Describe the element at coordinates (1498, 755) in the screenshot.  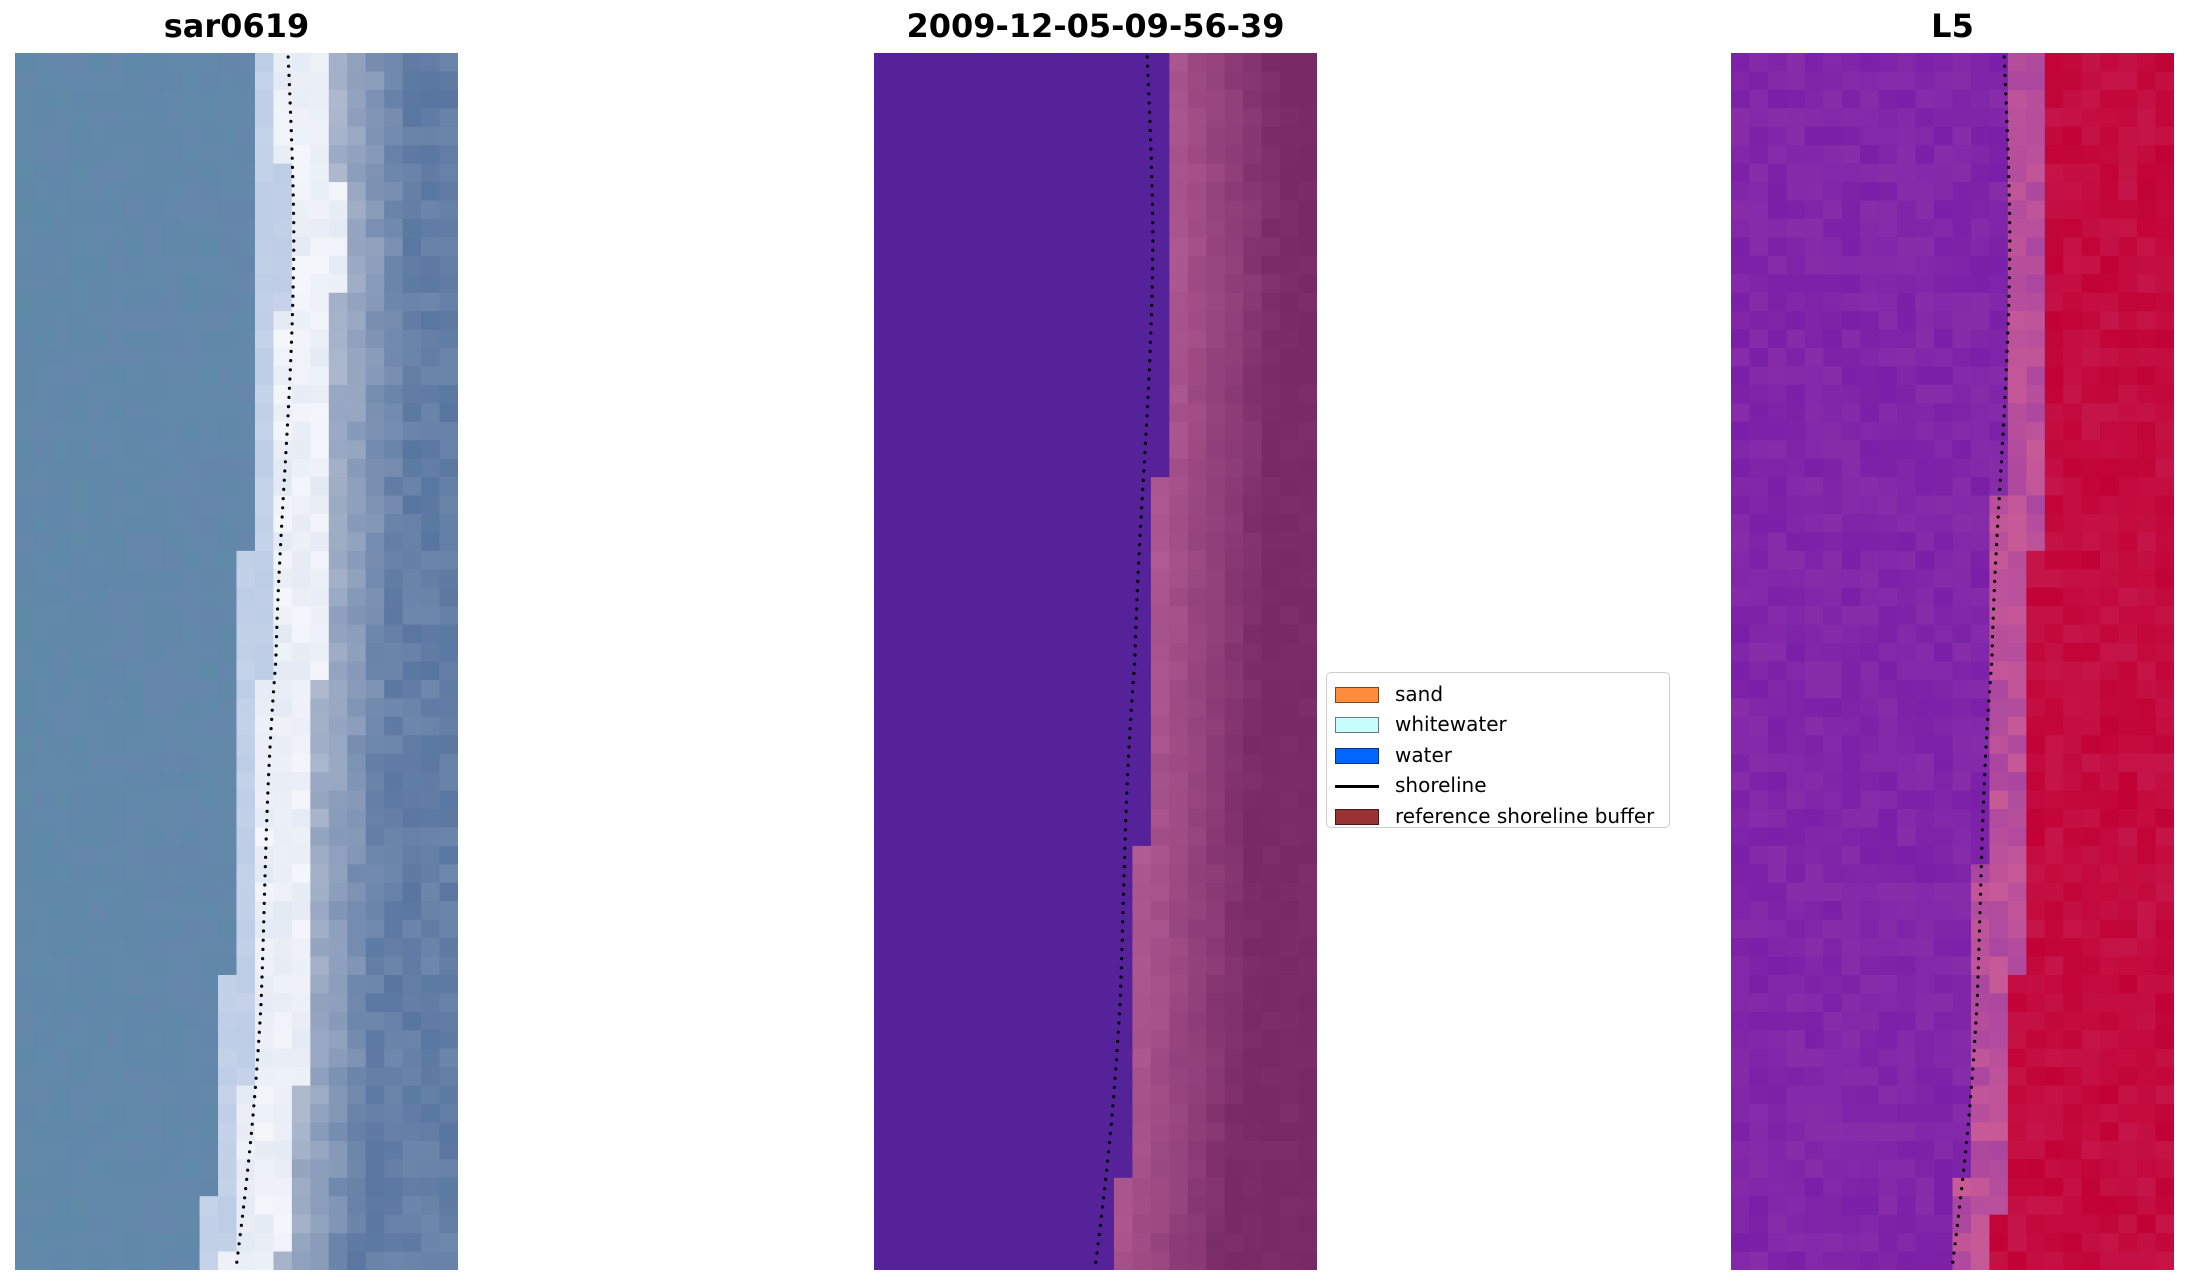
I see `legend-item-water: water` at that location.